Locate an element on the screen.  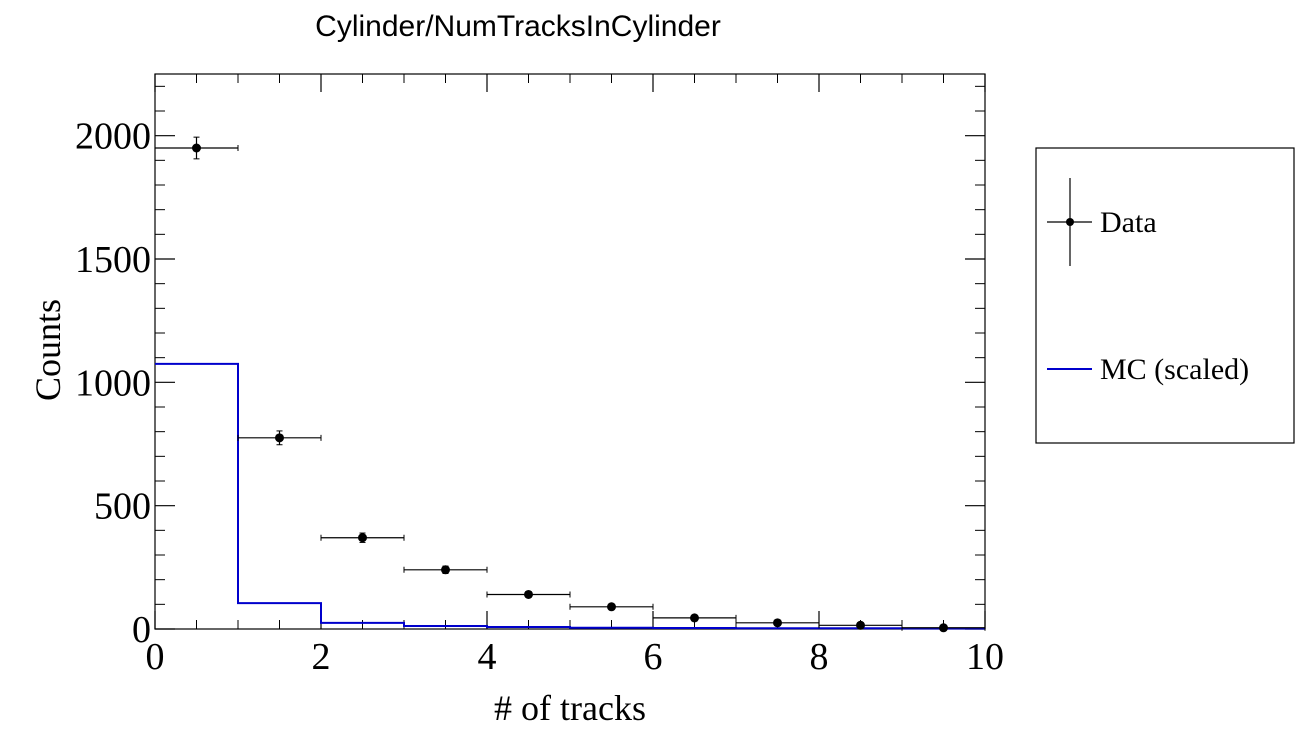
legend-data-label: Data is located at coordinates (1128, 222).